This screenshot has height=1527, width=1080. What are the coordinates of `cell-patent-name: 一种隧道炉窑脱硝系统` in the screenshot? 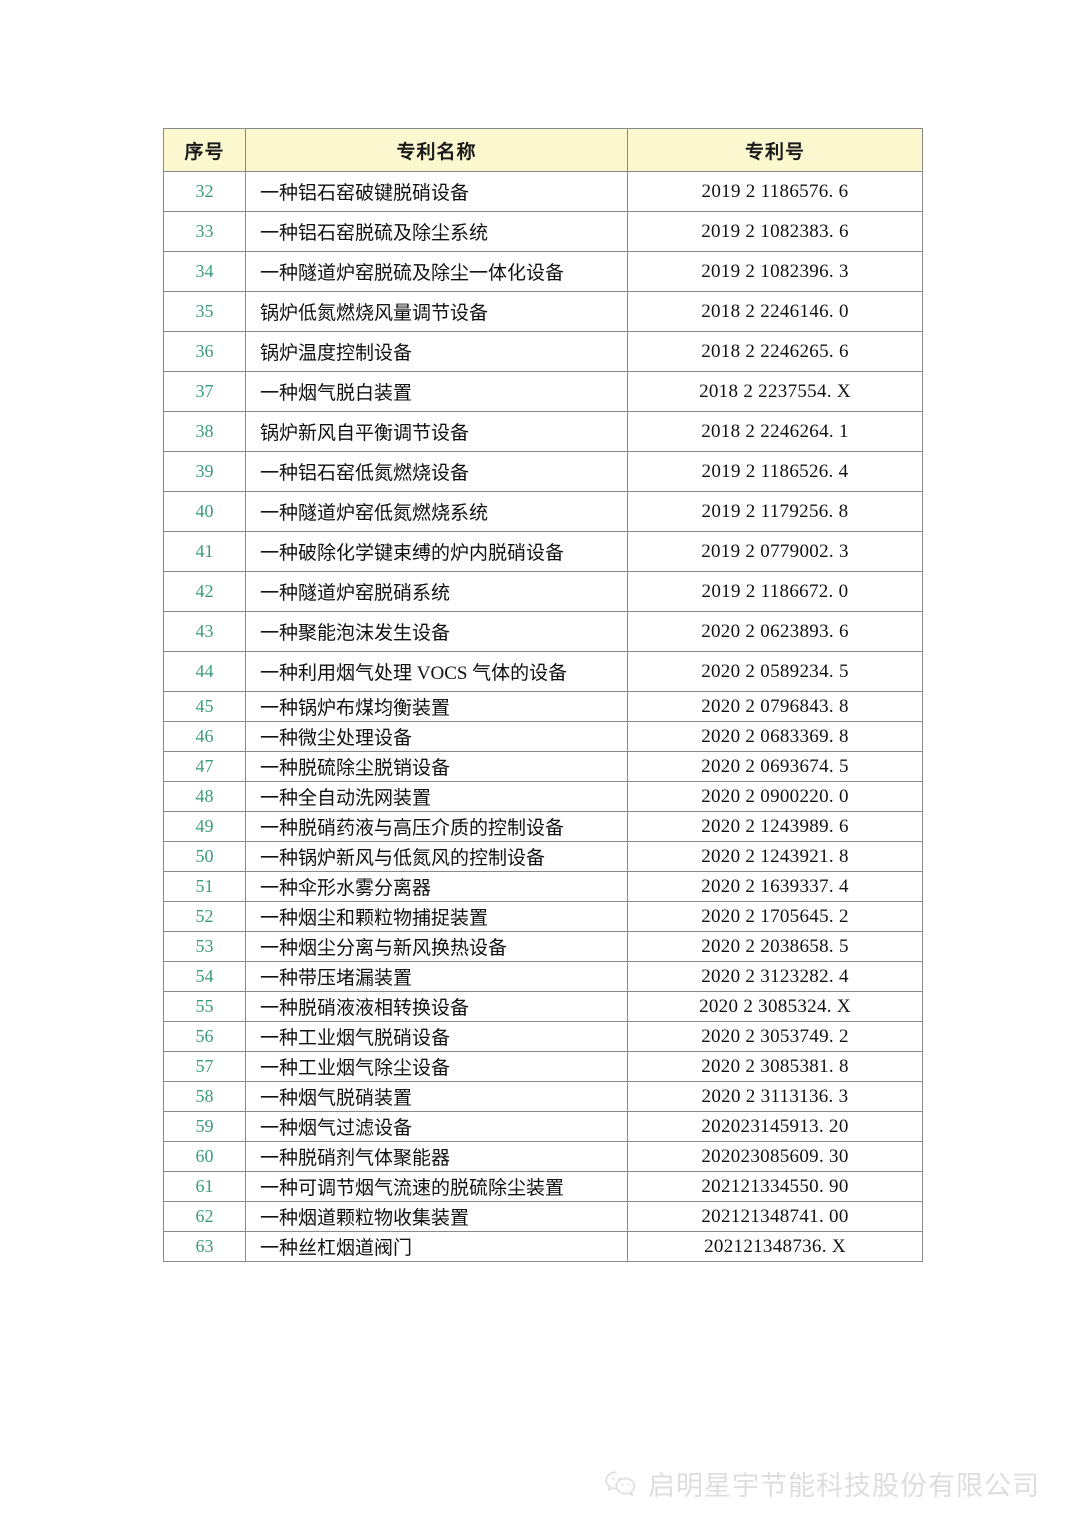 It's located at (436, 591).